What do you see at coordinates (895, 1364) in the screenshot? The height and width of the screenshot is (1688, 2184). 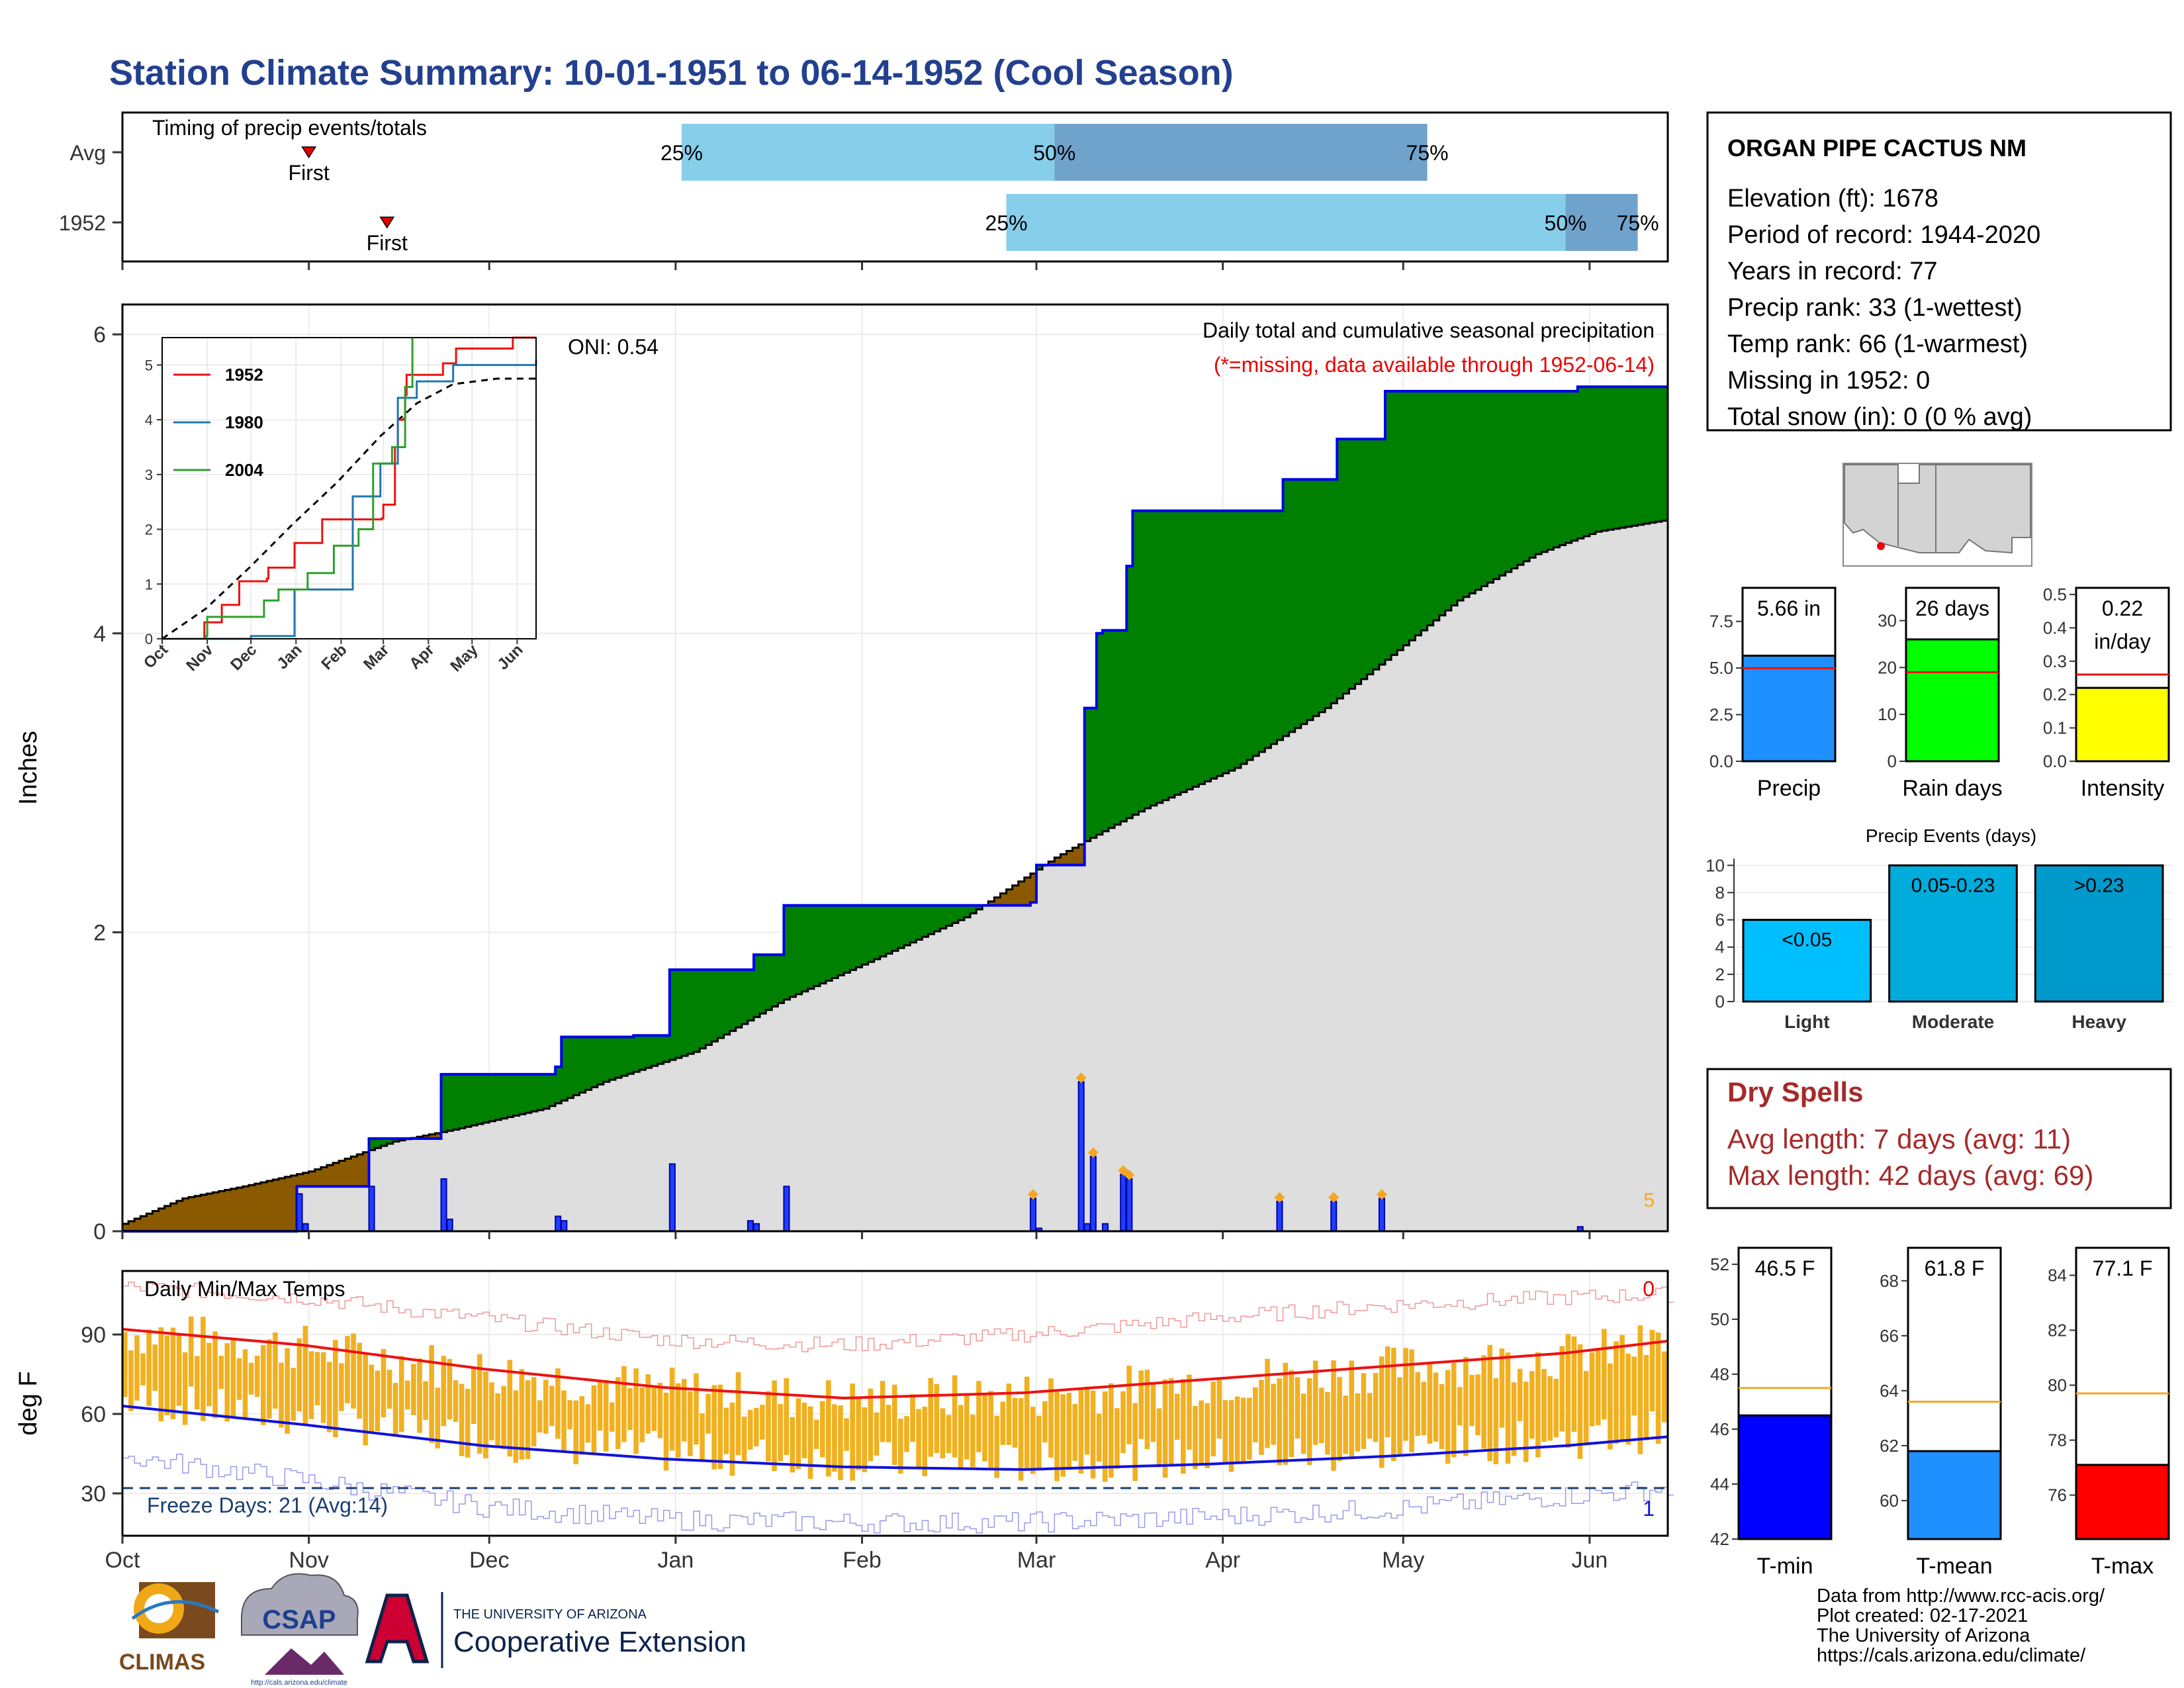 I see `normal-max-line` at bounding box center [895, 1364].